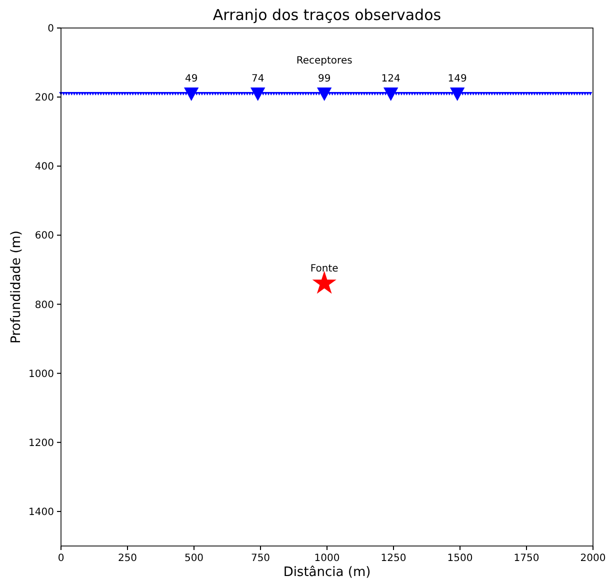 The image size is (606, 579). I want to click on annotation: 124, so click(390, 79).